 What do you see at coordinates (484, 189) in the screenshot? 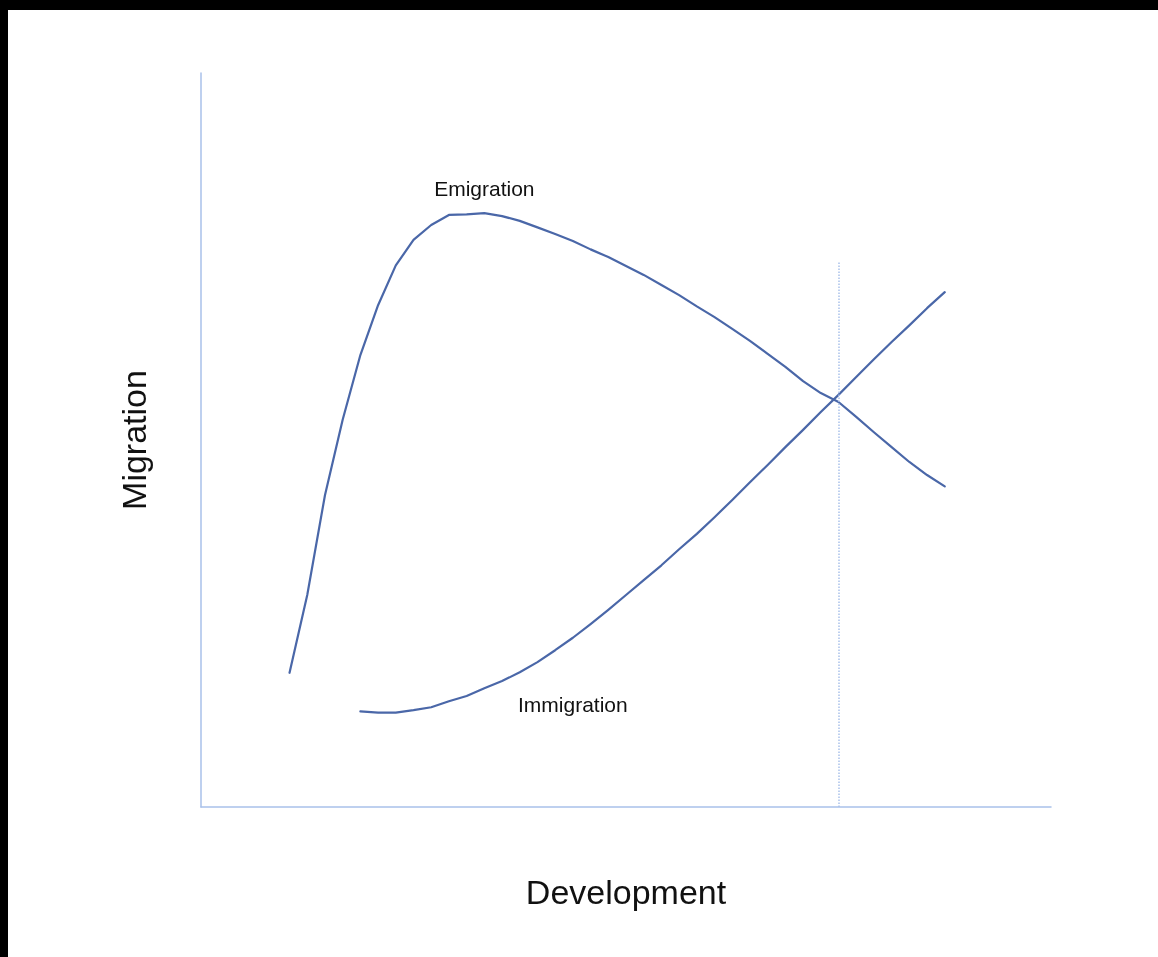
I see `series-label: Emigration` at bounding box center [484, 189].